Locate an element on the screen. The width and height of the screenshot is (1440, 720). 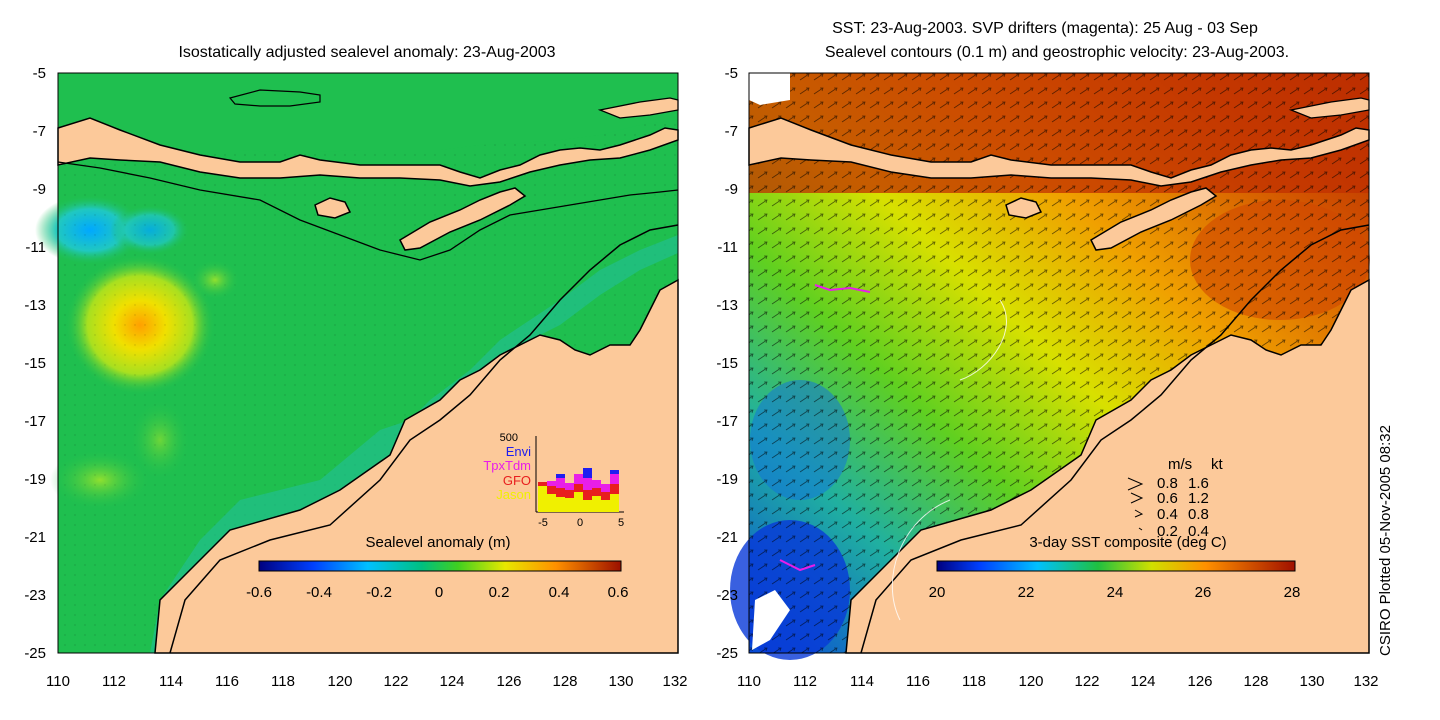
north-islet is located at coordinates (274, 98).